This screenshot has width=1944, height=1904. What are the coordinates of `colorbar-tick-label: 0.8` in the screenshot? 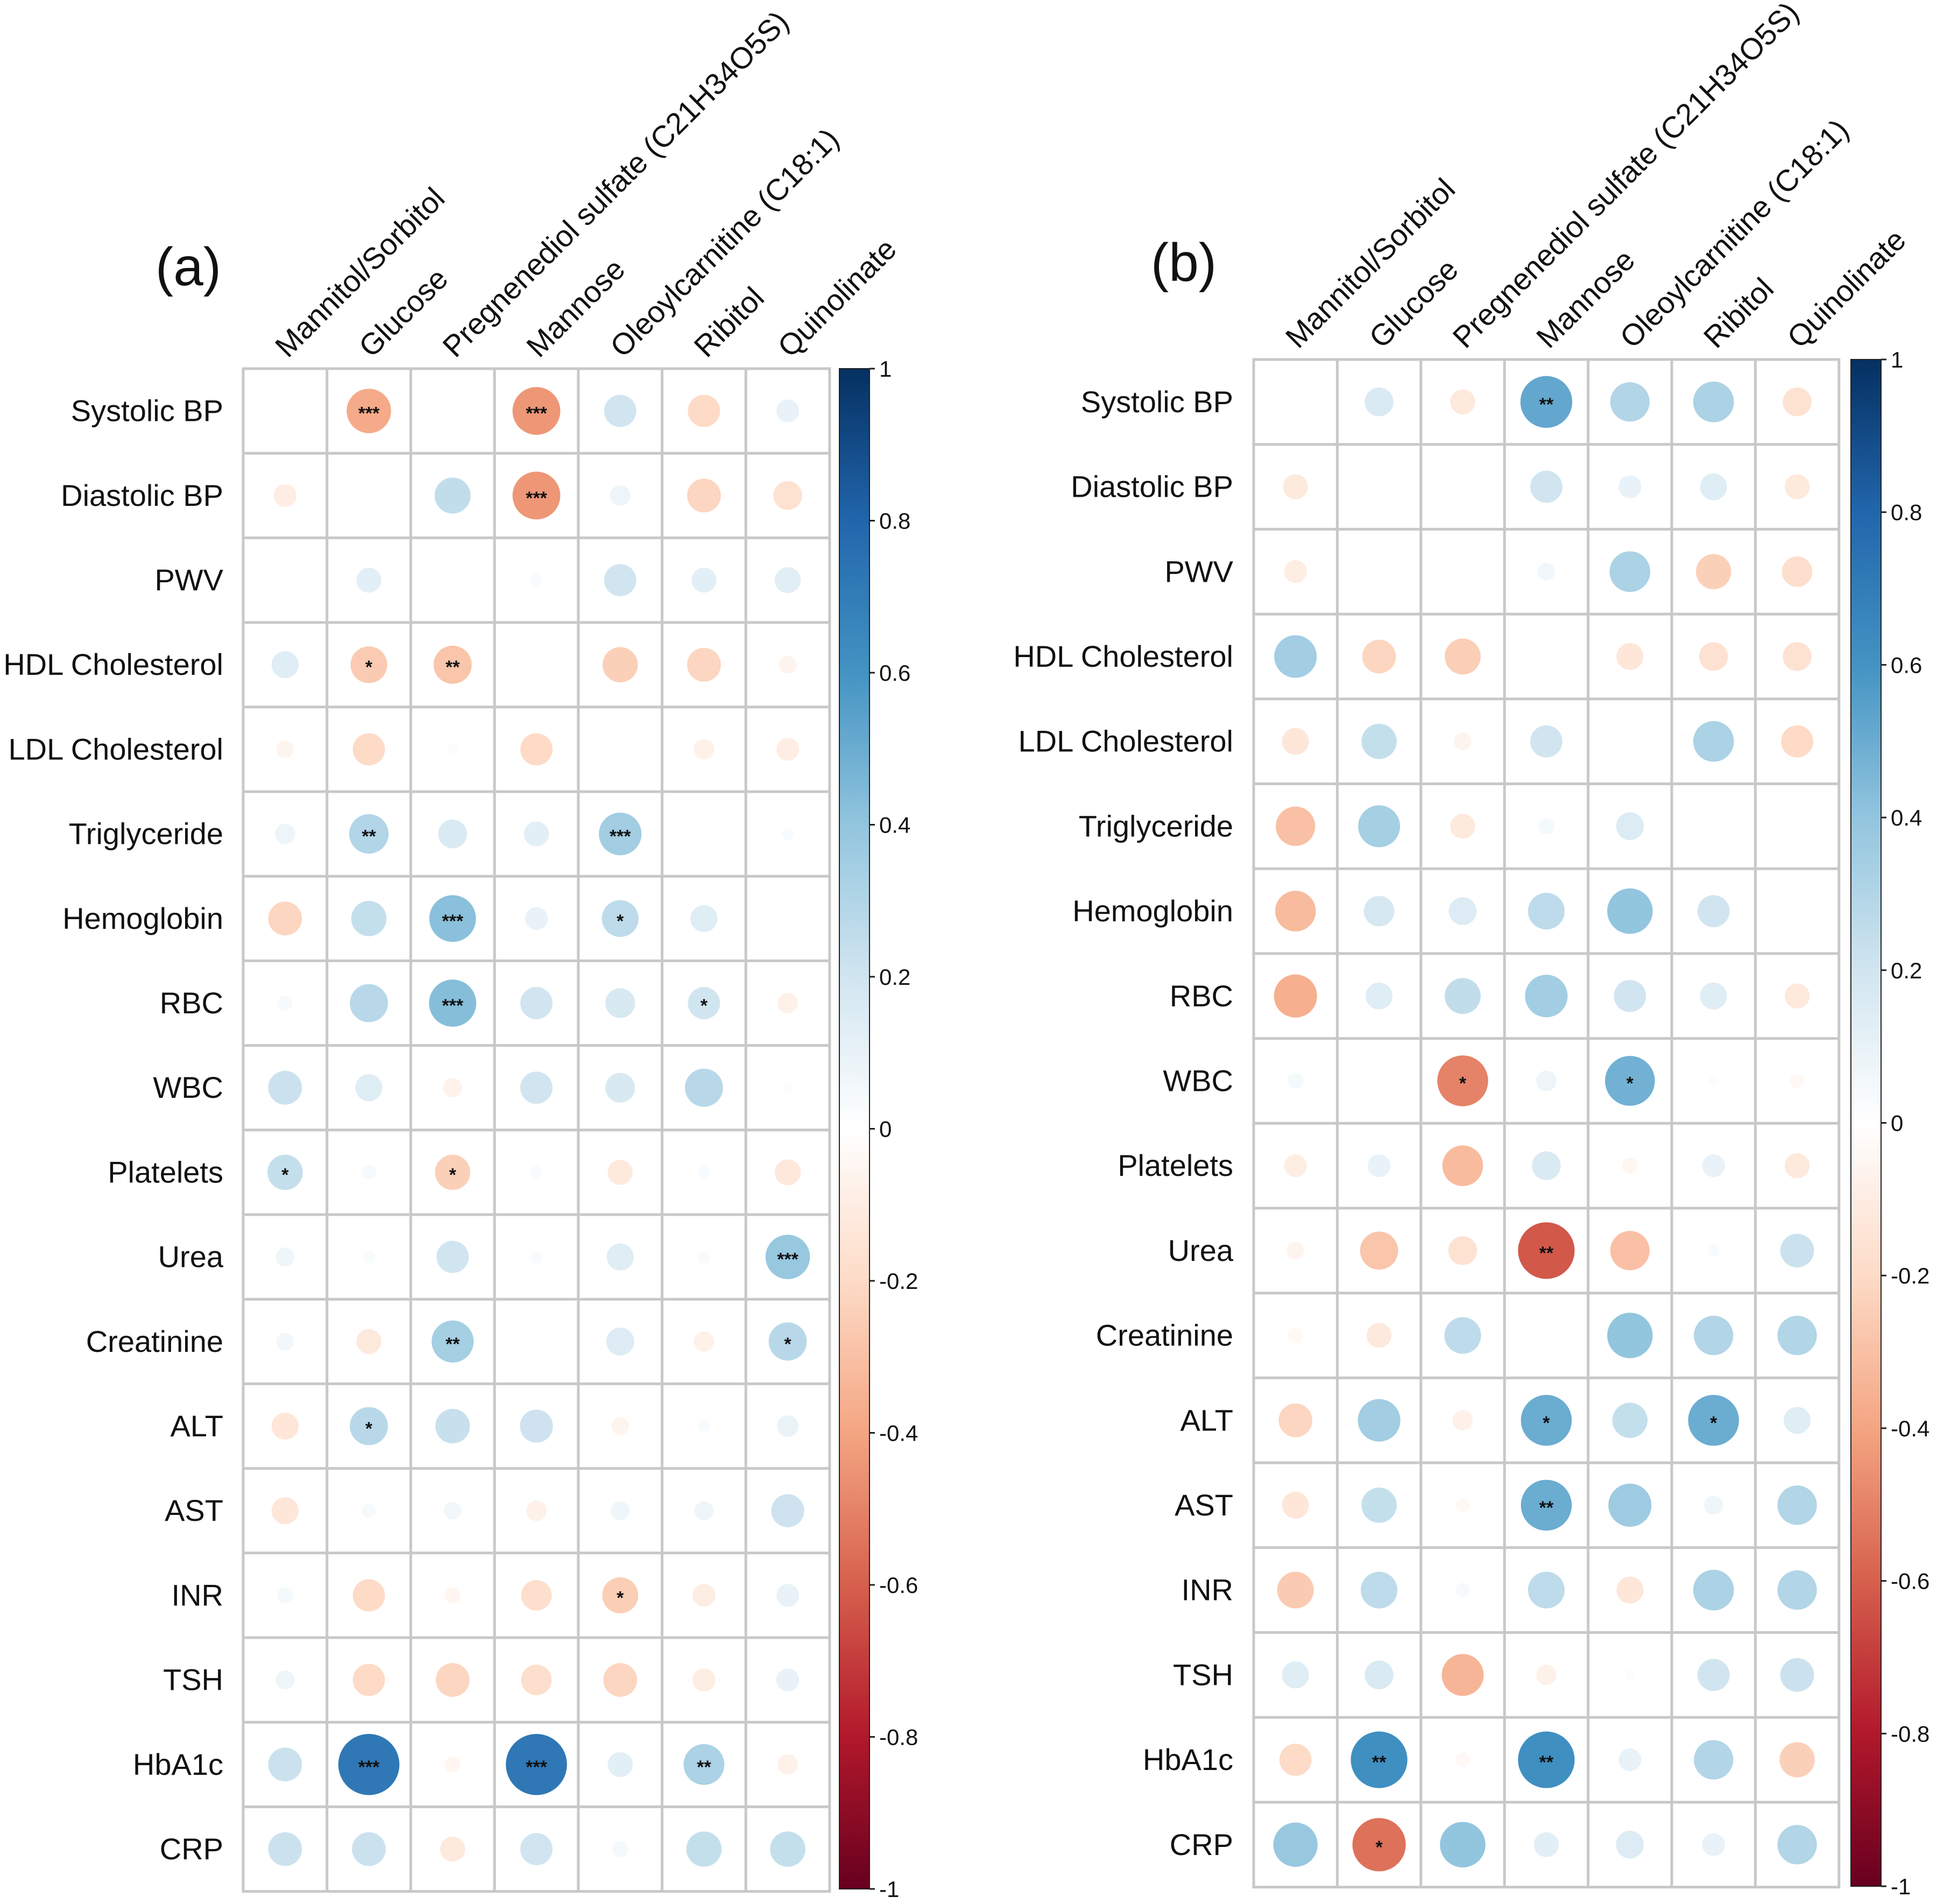 It's located at (1907, 512).